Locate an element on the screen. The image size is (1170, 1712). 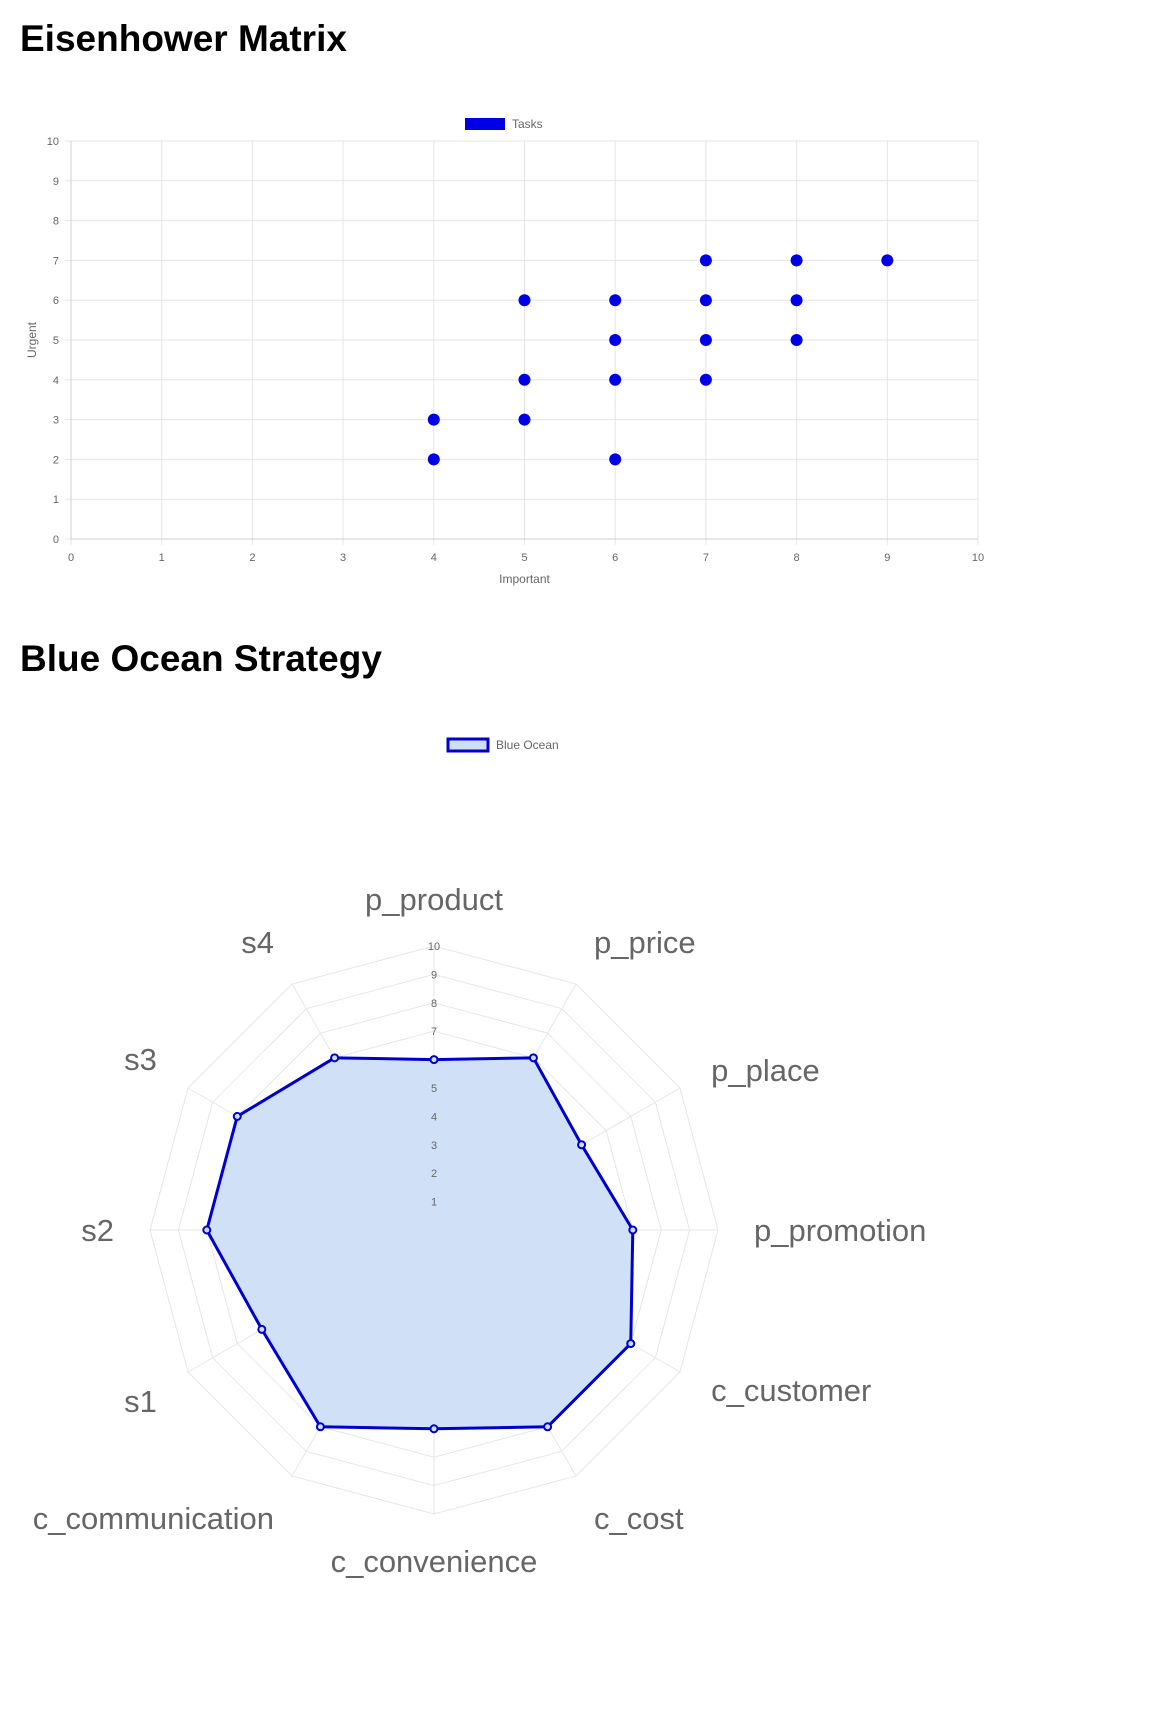
y-tick-label: 10 is located at coordinates (53, 142).